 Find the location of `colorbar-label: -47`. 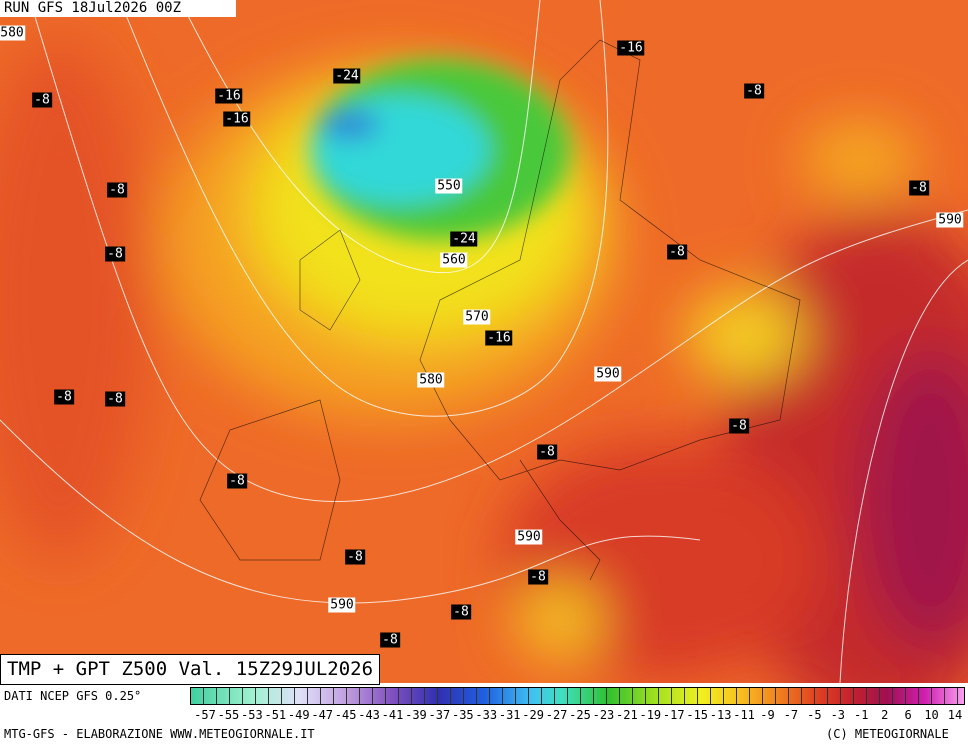

colorbar-label: -47 is located at coordinates (322, 715).